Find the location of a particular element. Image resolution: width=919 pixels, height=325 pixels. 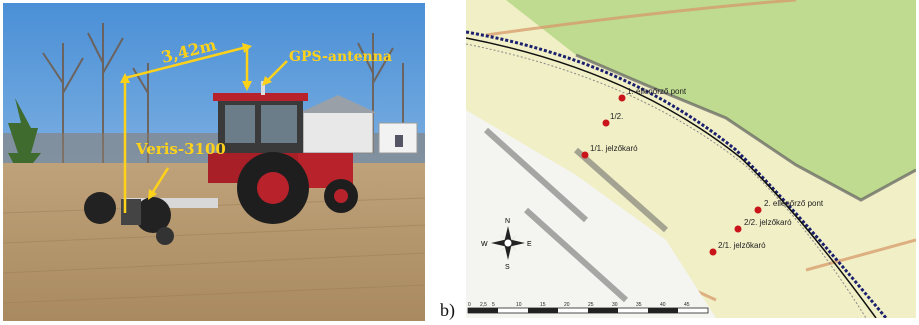

scale-tick-label: 10 is located at coordinates (519, 305).